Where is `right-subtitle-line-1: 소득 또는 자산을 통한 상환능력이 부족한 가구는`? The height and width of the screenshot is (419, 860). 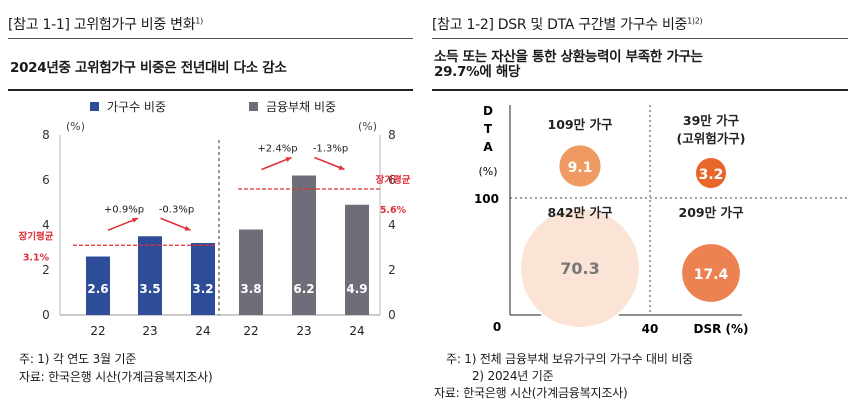 right-subtitle-line-1: 소득 또는 자산을 통한 상환능력이 부족한 가구는 is located at coordinates (568, 57).